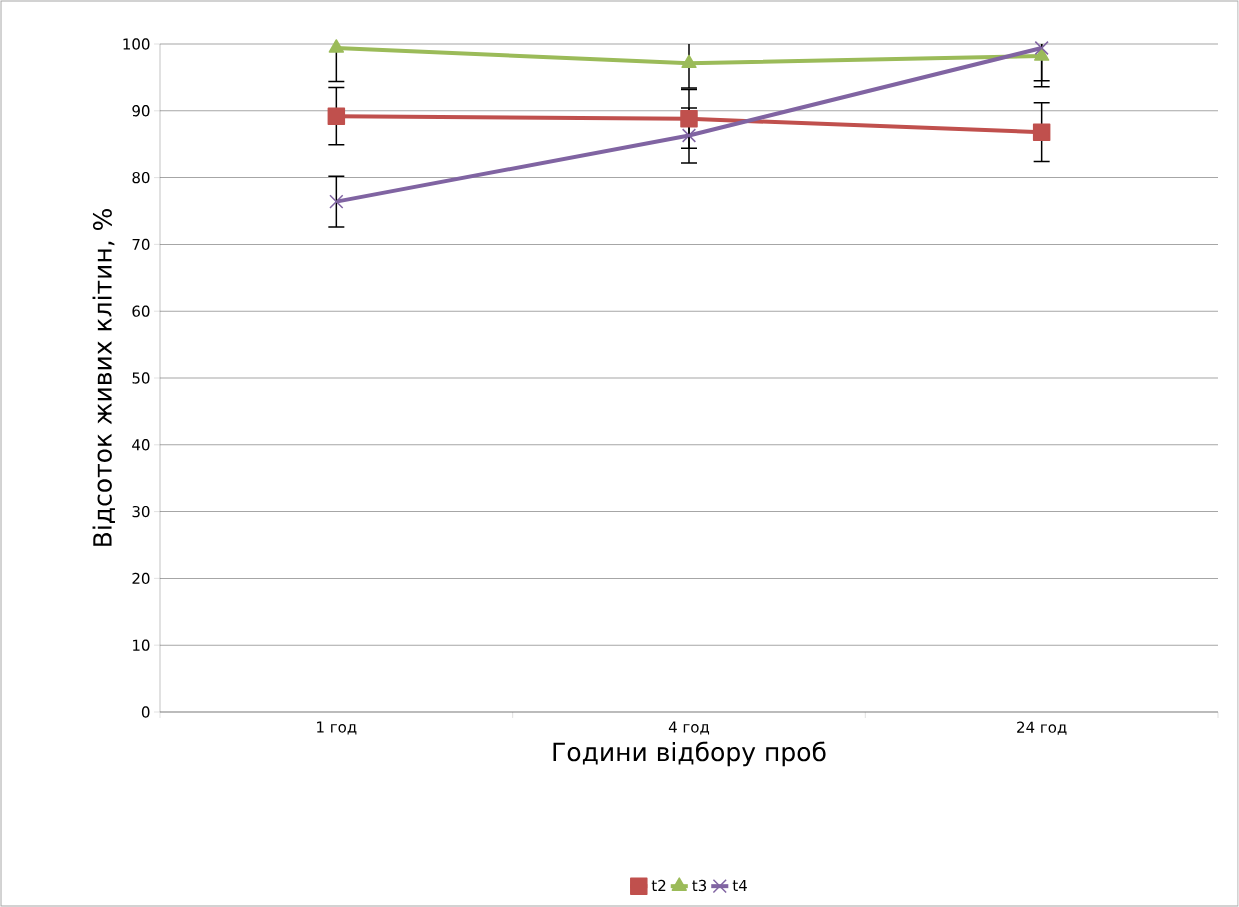 The image size is (1239, 907). What do you see at coordinates (136, 44) in the screenshot?
I see `y-tick-label: 100` at bounding box center [136, 44].